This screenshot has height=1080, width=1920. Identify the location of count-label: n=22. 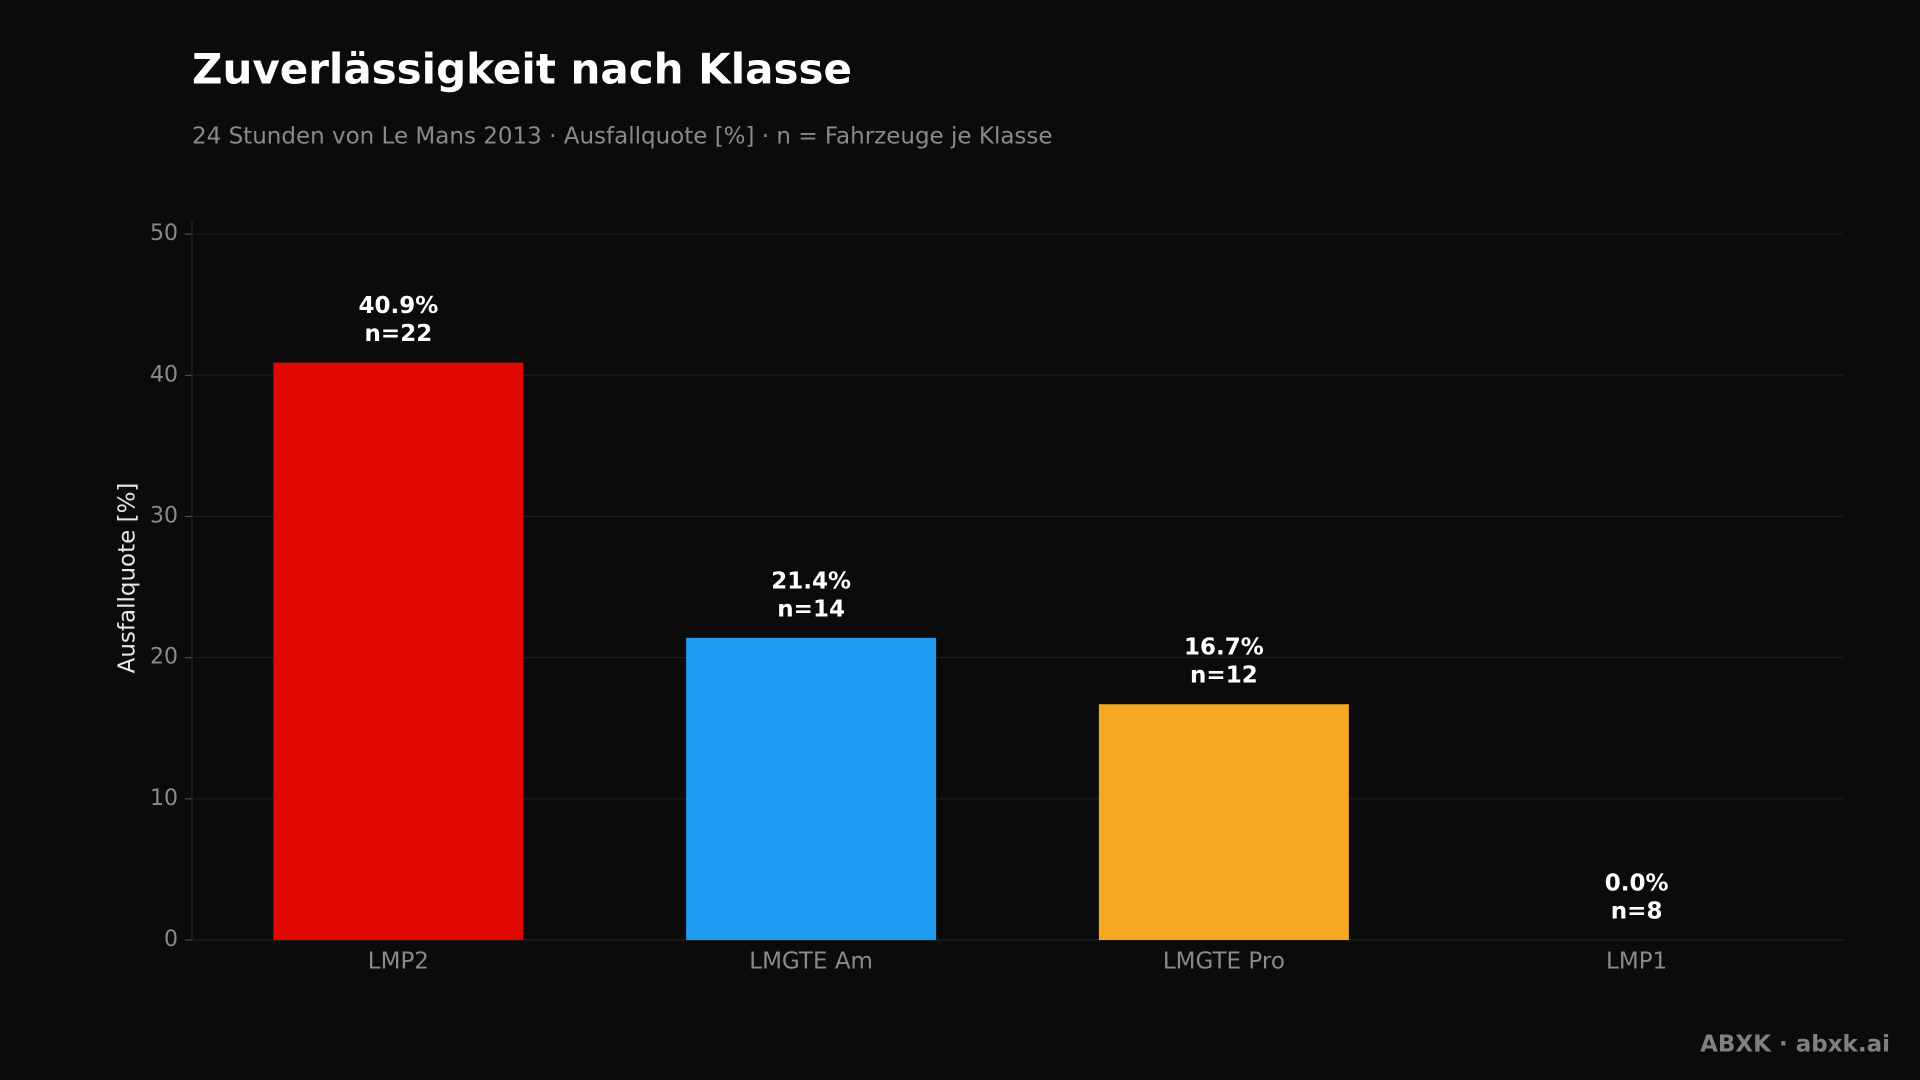
(399, 334).